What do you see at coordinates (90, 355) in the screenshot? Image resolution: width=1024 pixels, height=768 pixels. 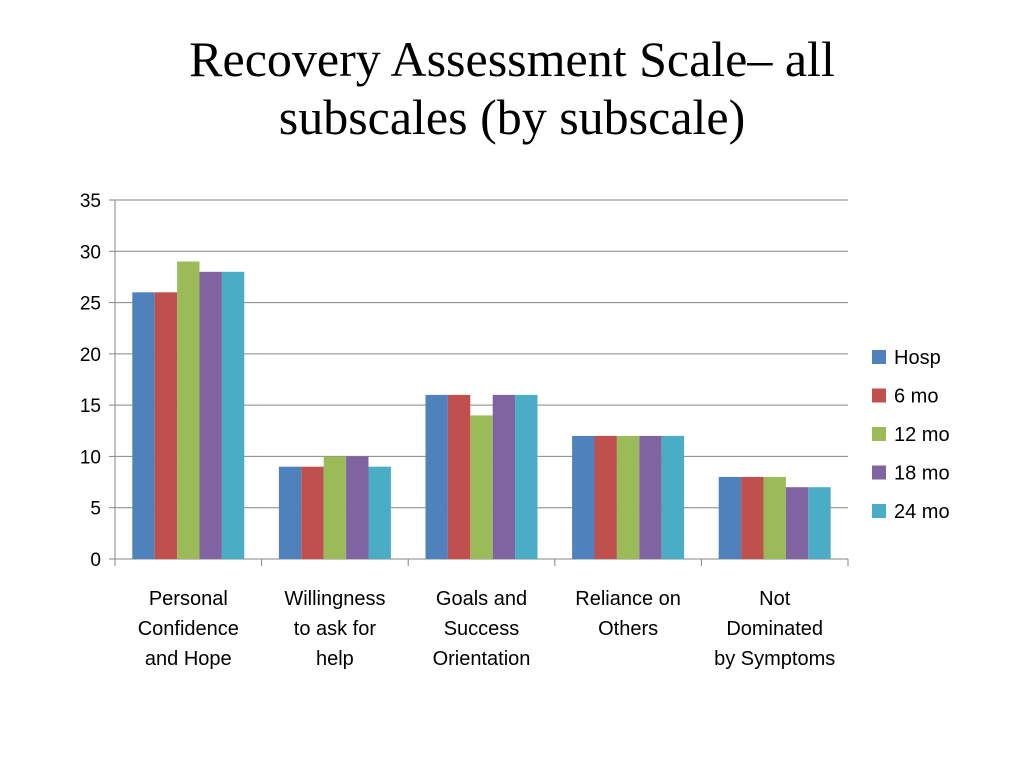 I see `y-tick-label: 20` at bounding box center [90, 355].